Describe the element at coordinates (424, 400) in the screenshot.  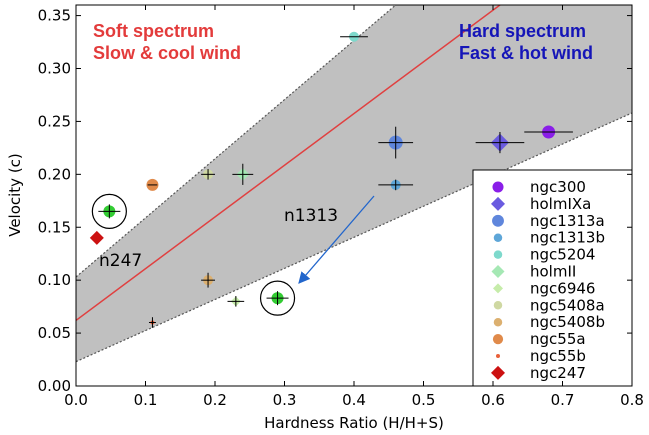
I see `x-tick-label: 0.5` at that location.